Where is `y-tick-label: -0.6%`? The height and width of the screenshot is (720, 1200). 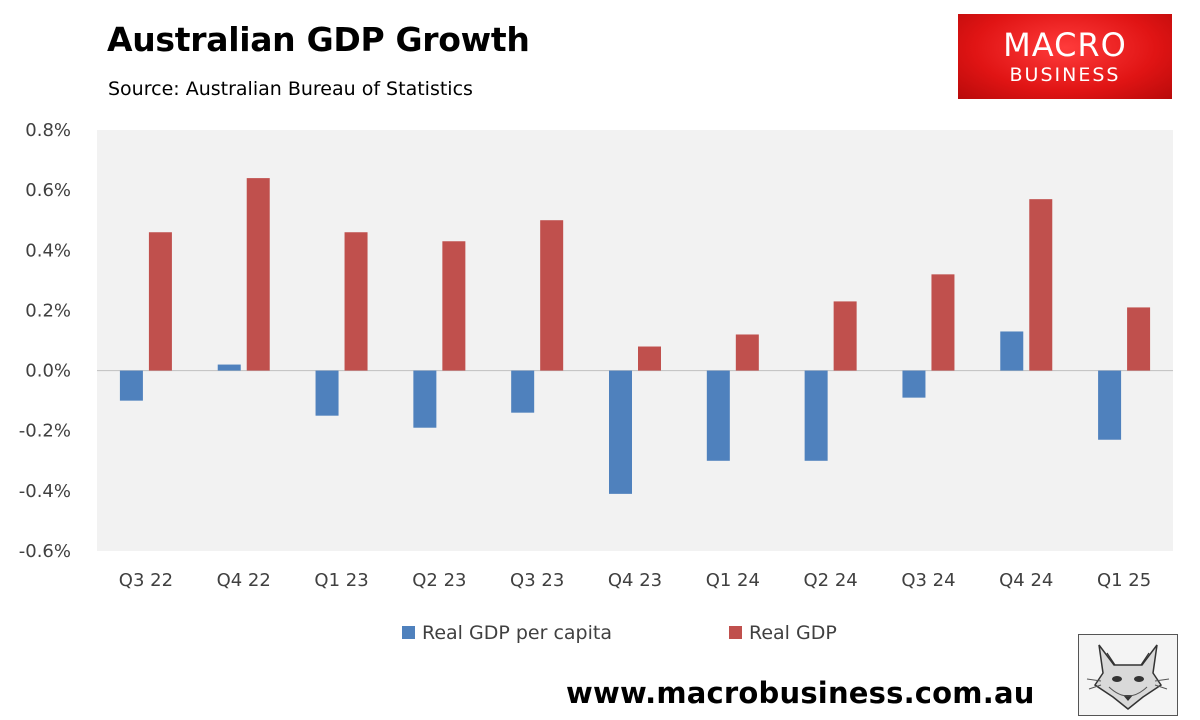
y-tick-label: -0.6% is located at coordinates (45, 551).